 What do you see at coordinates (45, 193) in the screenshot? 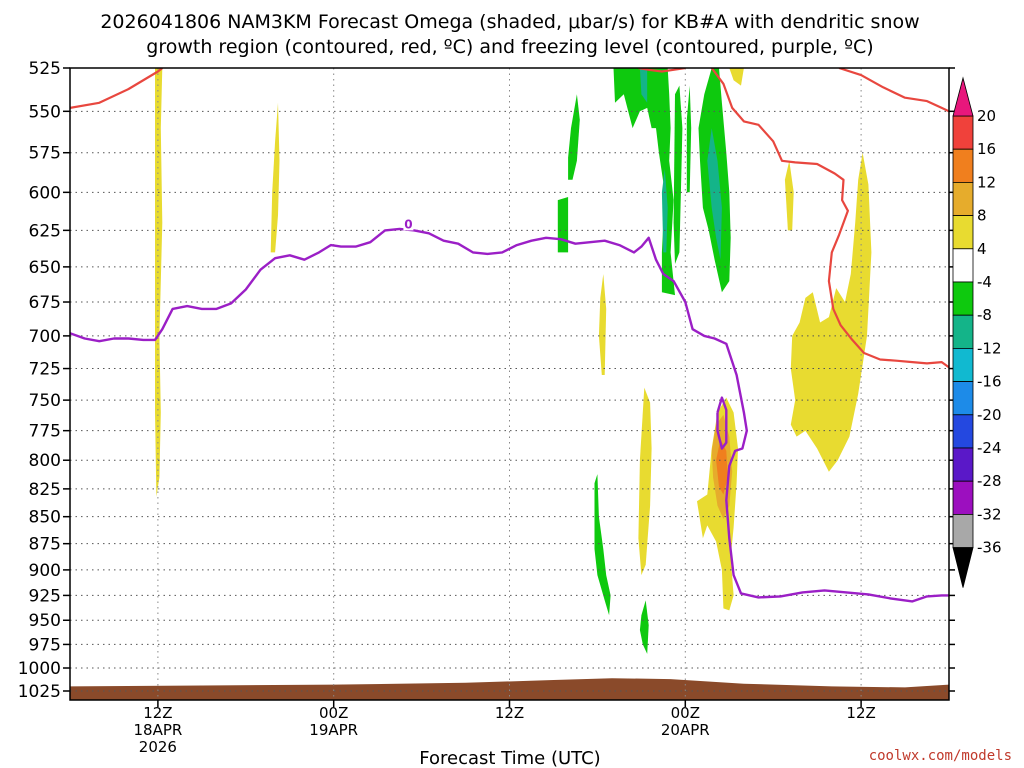
I see `y-tick-label-600: 600` at bounding box center [45, 193].